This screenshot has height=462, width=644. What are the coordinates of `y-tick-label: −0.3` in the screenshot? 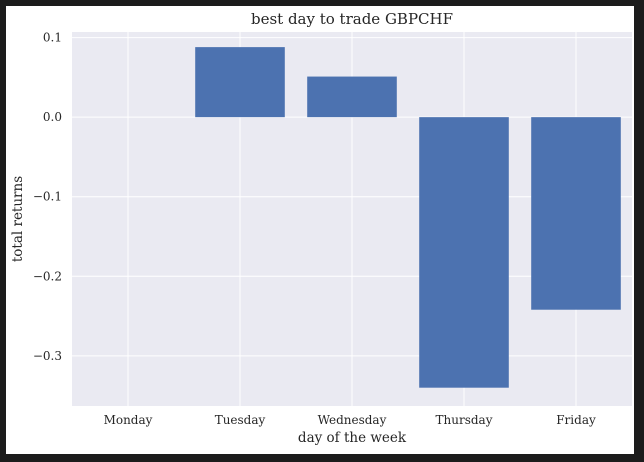 It's located at (47, 356).